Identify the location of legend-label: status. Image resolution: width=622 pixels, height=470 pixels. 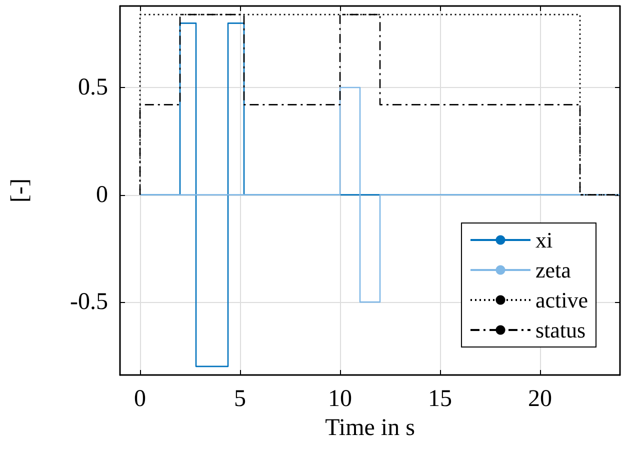
(560, 330).